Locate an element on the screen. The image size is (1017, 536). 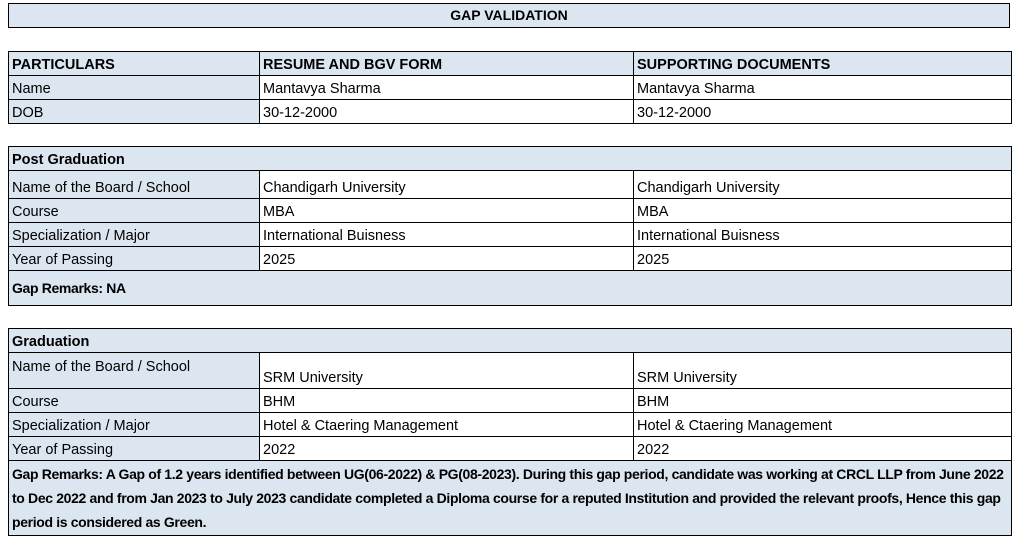
docs-value: Mantavya Sharma is located at coordinates (822, 87).